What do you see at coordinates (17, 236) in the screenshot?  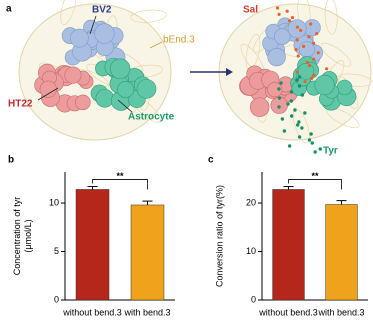 I see `y-axis-label: Concentration of tyr` at bounding box center [17, 236].